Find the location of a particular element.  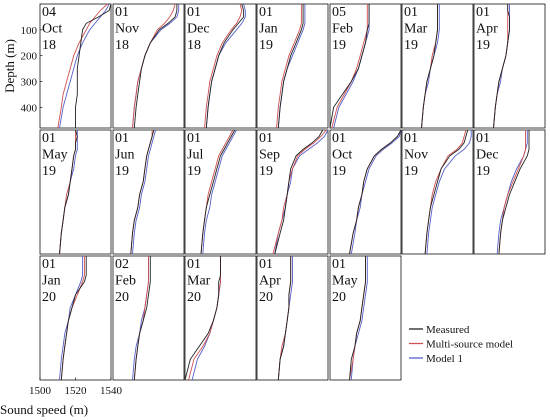

y-axis-label: Depth (m) is located at coordinates (9, 66).